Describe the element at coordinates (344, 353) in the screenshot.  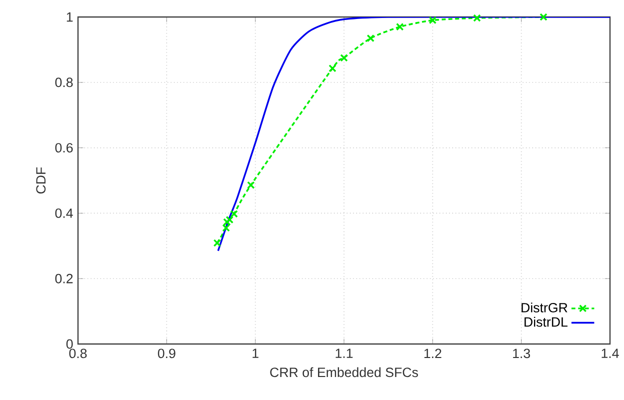
I see `x-tick-label: 1.1` at that location.